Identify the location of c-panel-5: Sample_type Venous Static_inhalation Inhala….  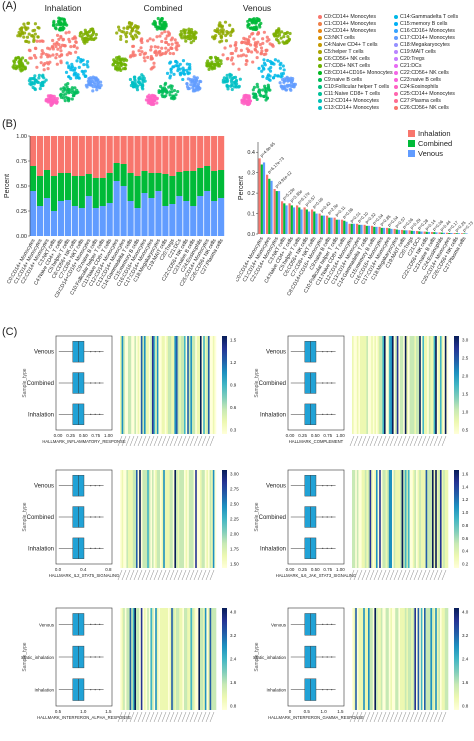
(129, 665).